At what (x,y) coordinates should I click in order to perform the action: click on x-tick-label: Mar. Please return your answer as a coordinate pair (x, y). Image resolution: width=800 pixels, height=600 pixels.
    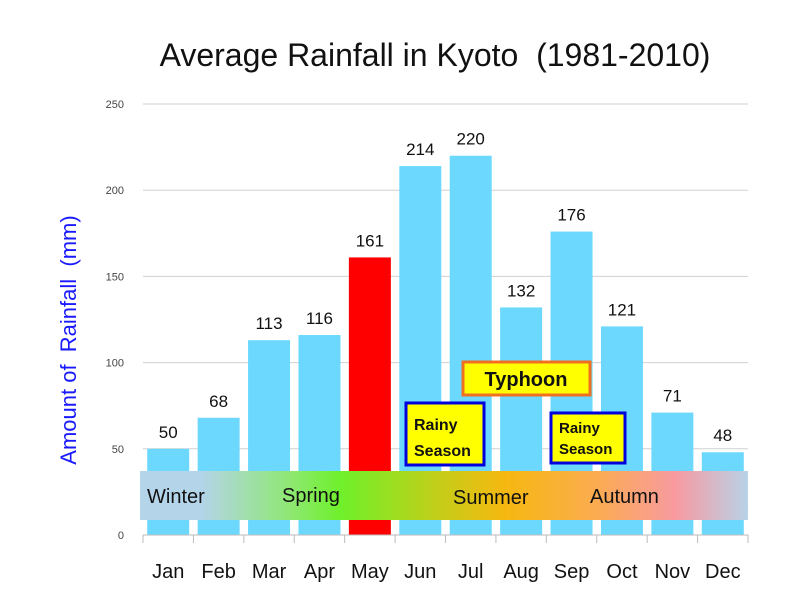
    Looking at the image, I should click on (269, 572).